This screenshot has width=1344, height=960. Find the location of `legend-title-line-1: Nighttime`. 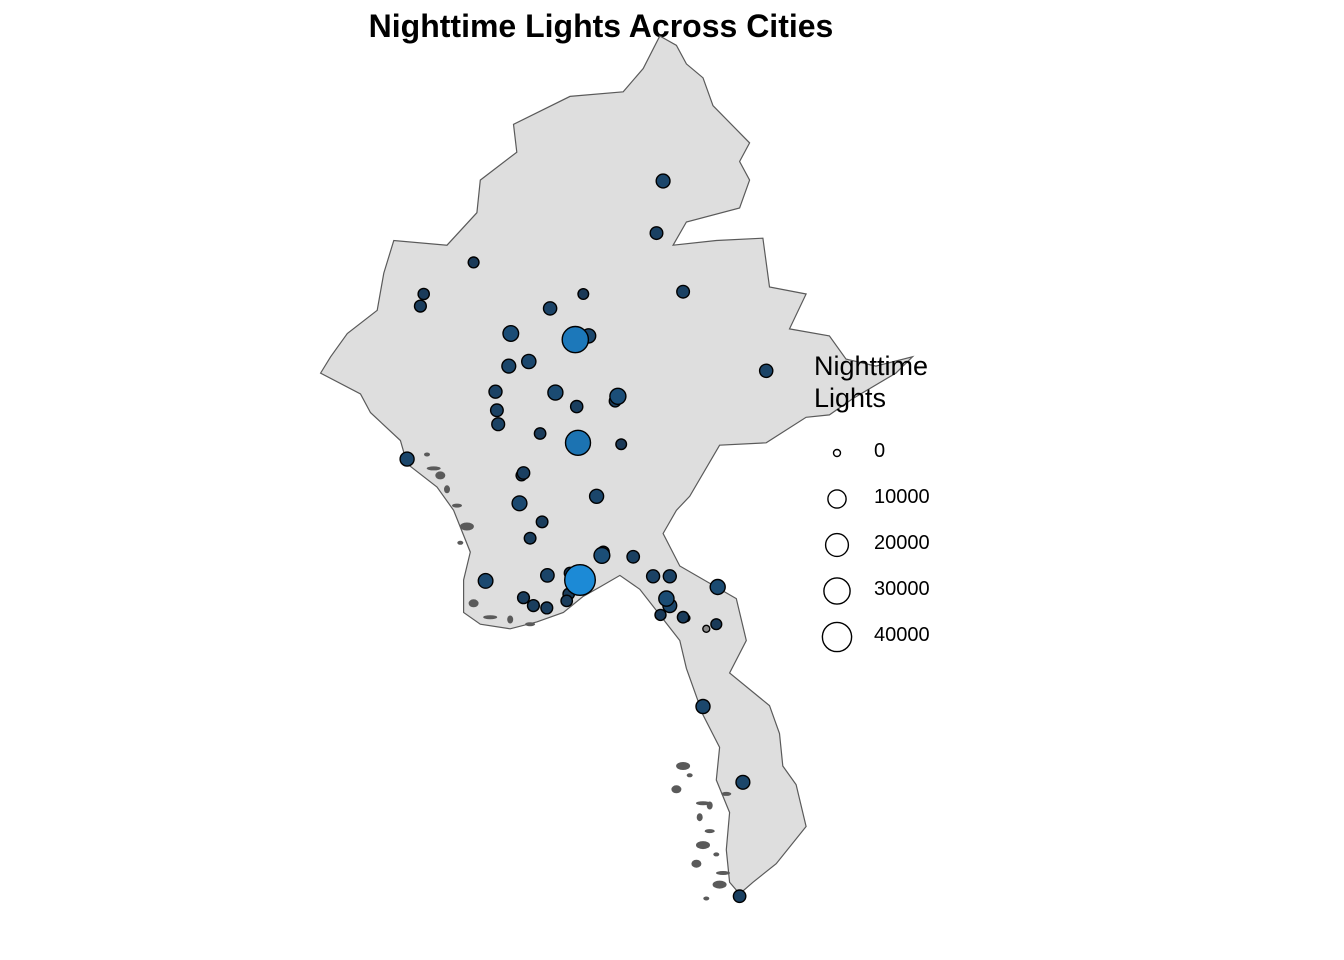

legend-title-line-1: Nighttime is located at coordinates (871, 366).